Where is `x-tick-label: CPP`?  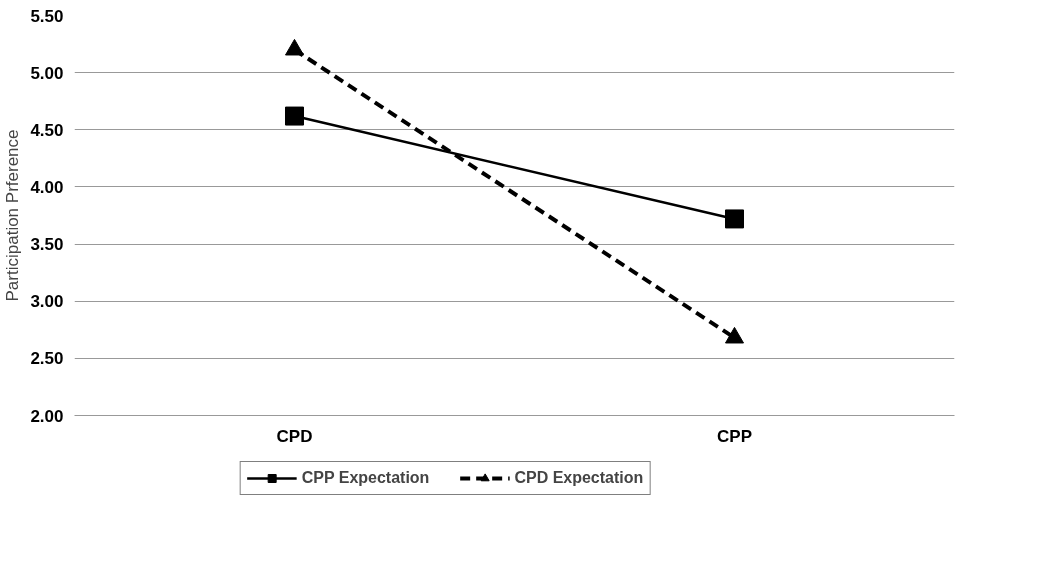 x-tick-label: CPP is located at coordinates (734, 436).